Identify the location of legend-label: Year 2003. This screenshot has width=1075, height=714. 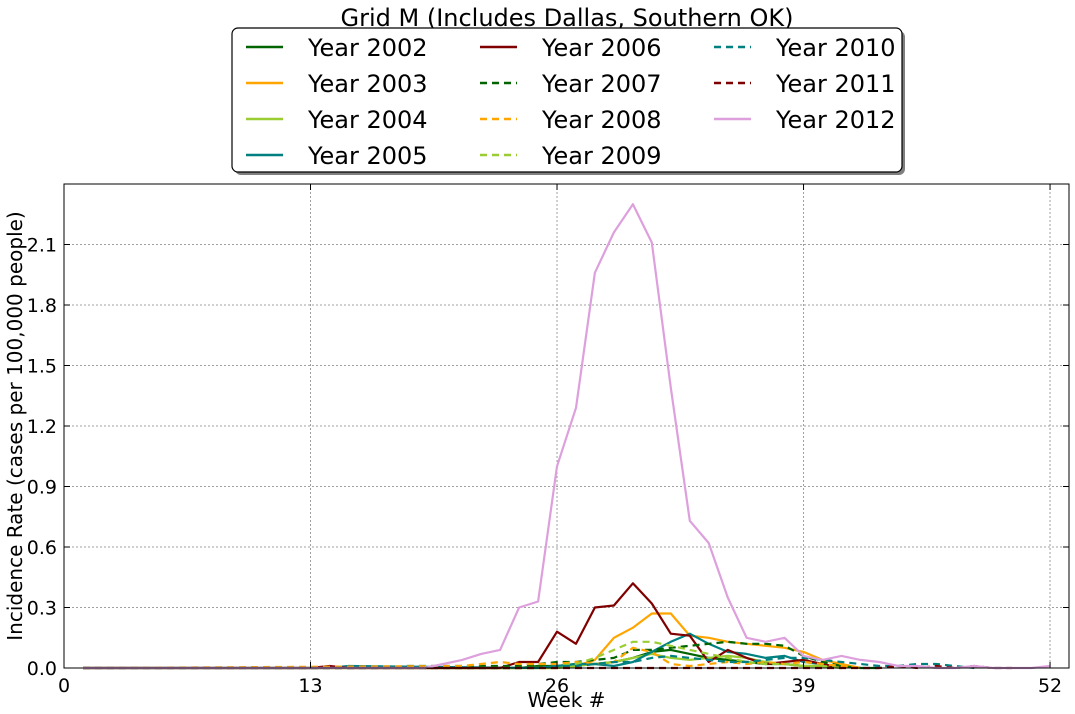
(367, 84).